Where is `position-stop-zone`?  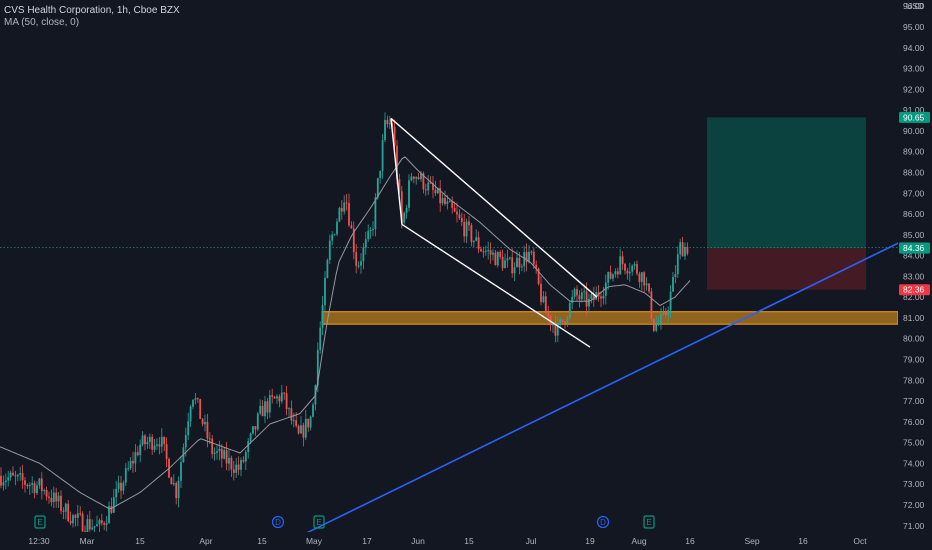
position-stop-zone is located at coordinates (786, 269).